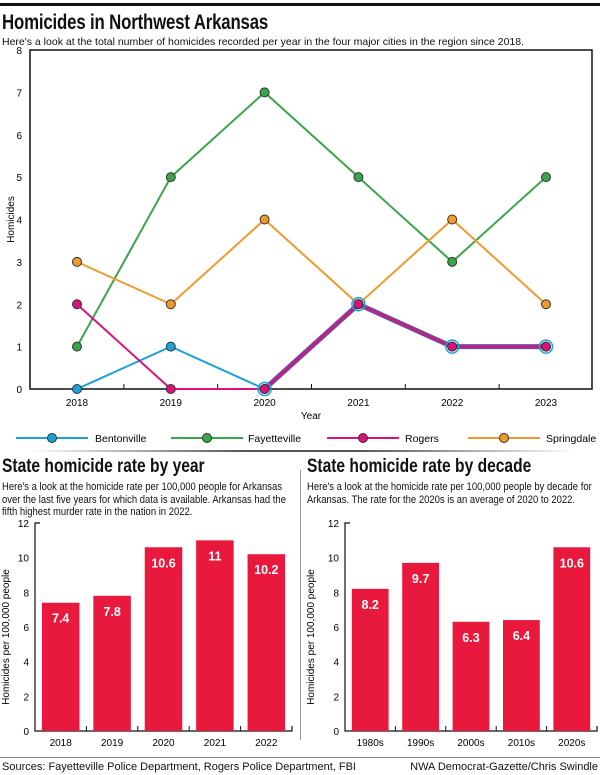  What do you see at coordinates (135, 22) in the screenshot?
I see `line-chart-title: Homicides in Northwest Arkansas` at bounding box center [135, 22].